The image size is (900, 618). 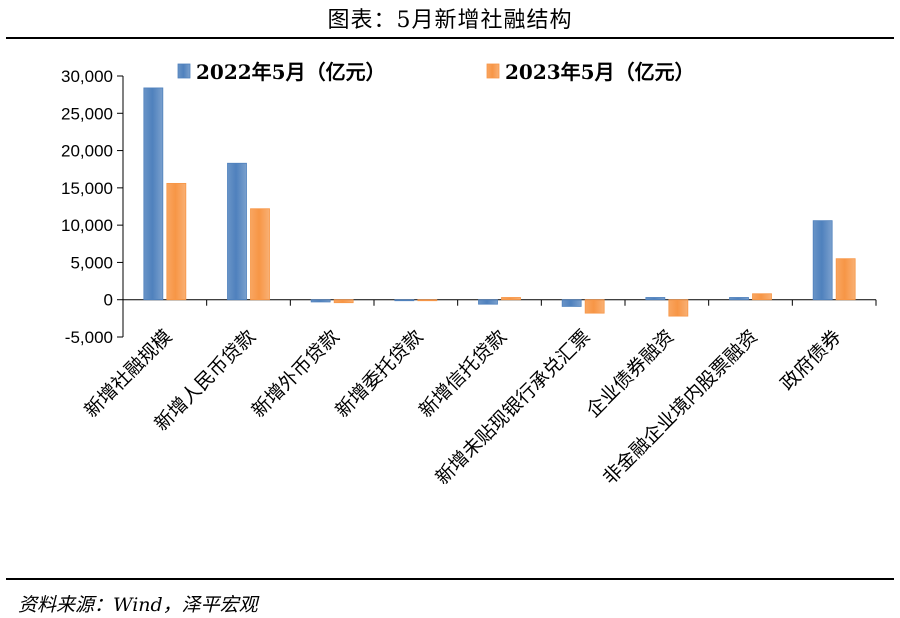 What do you see at coordinates (680, 407) in the screenshot?
I see `x-category-label: 非金融企业境内股票融资` at bounding box center [680, 407].